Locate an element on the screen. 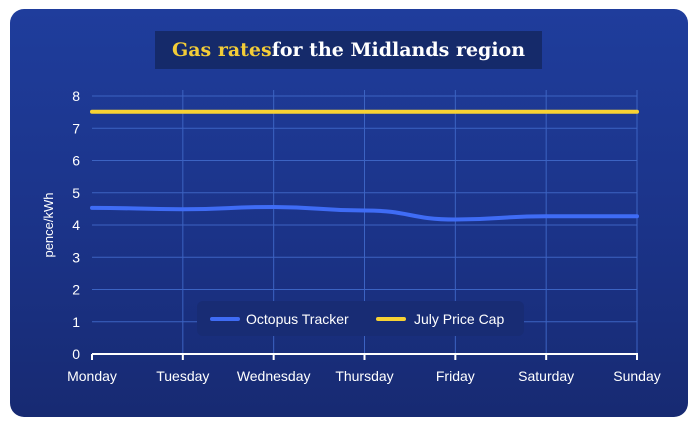 The height and width of the screenshot is (427, 697). legend: Octopus Tracker July Price Cap is located at coordinates (360, 318).